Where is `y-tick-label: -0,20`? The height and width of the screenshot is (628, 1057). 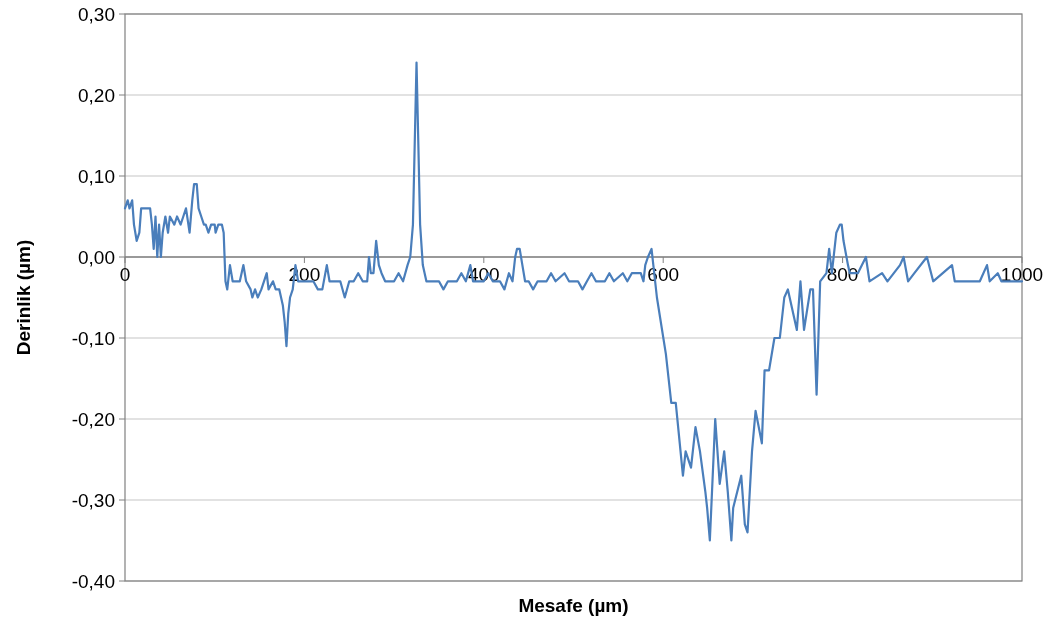 y-tick-label: -0,20 is located at coordinates (93, 419).